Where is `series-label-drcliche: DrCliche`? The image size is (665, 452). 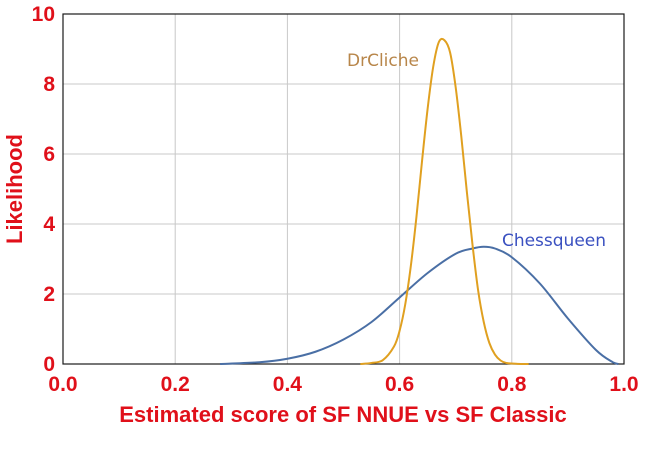 series-label-drcliche: DrCliche is located at coordinates (383, 61).